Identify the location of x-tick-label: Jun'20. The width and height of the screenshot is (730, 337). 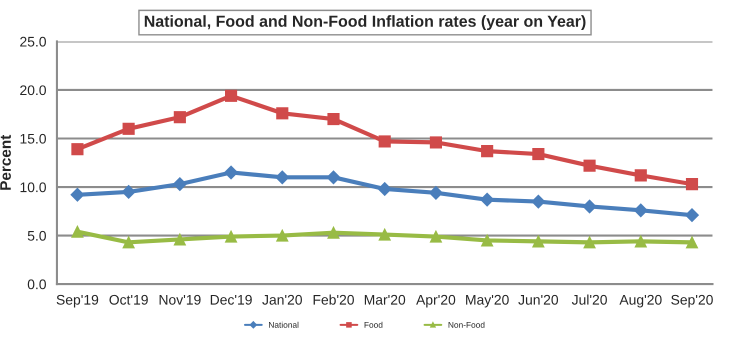
(538, 299).